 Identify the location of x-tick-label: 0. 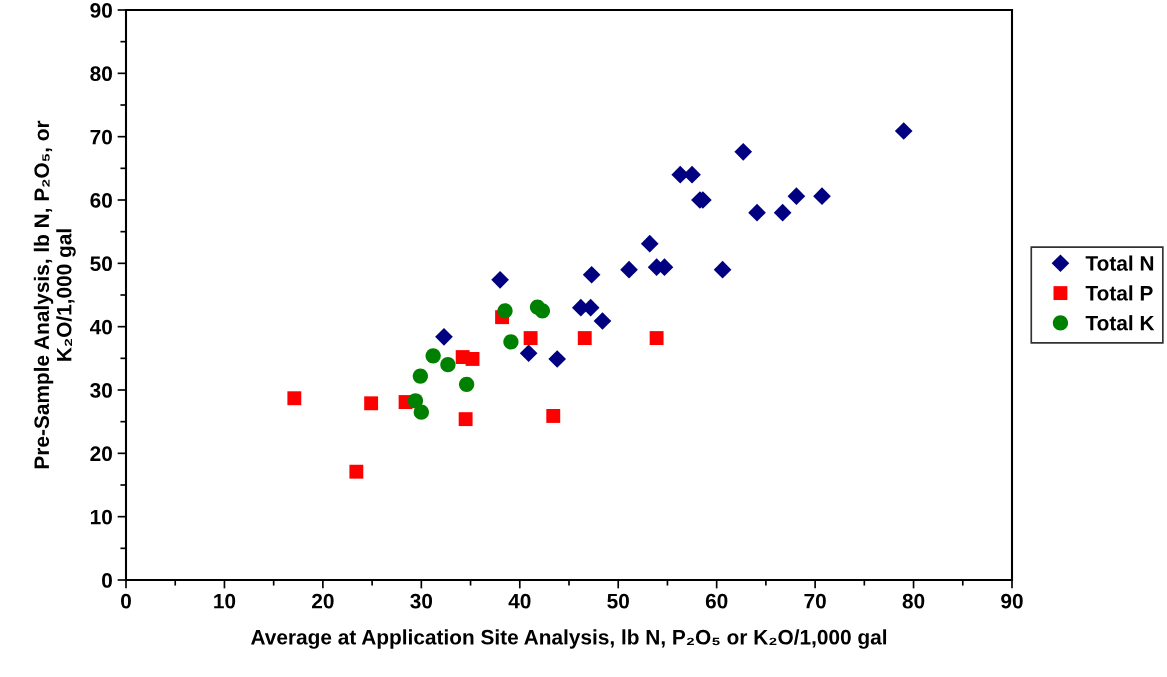
(126, 601).